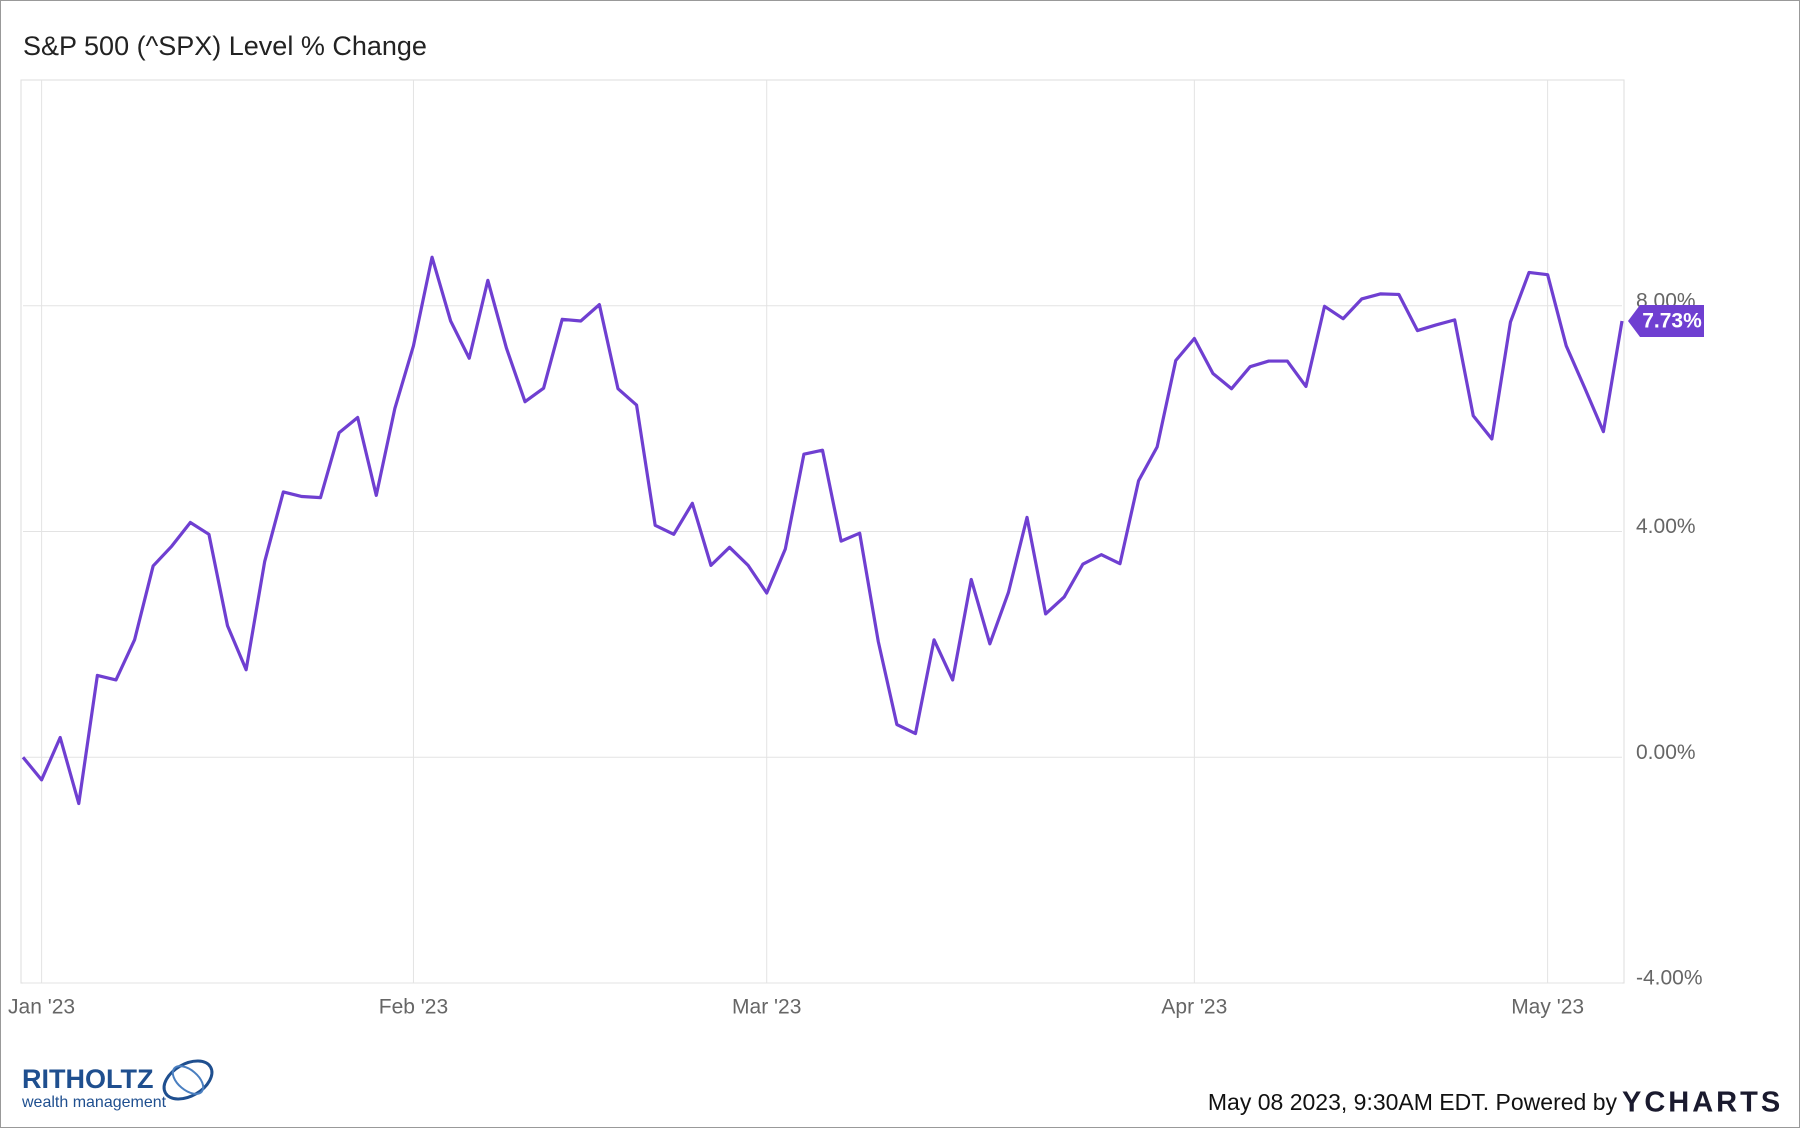  I want to click on x-tick-label: Jan '23, so click(41, 1007).